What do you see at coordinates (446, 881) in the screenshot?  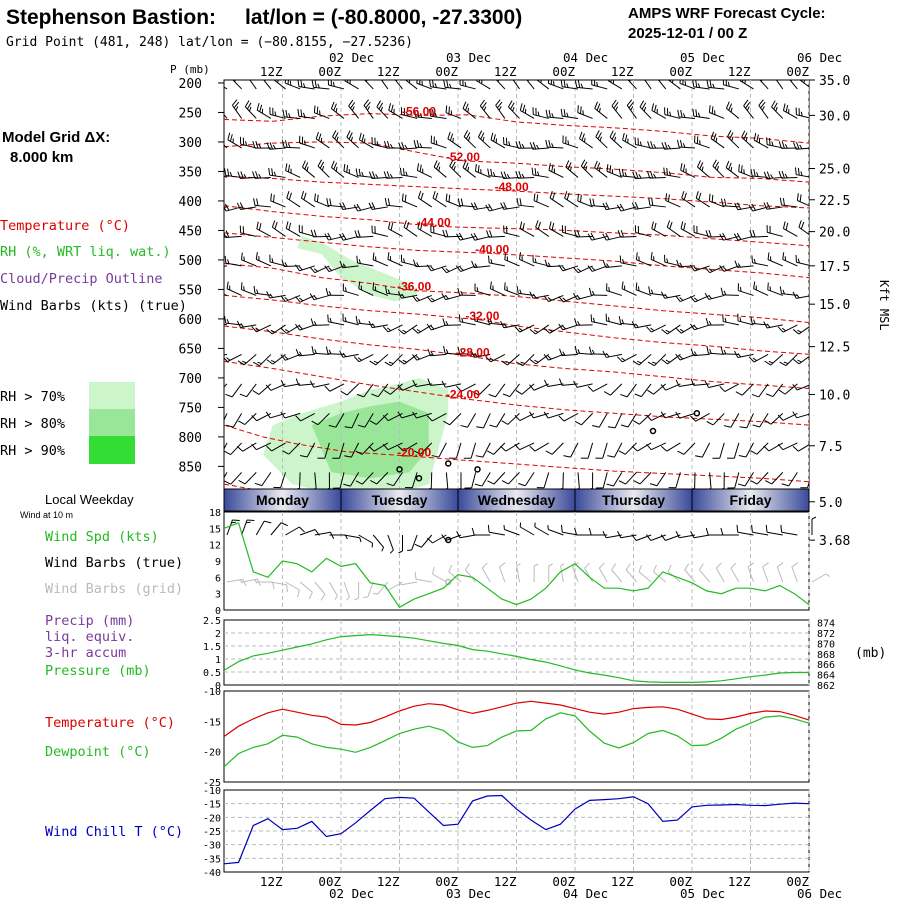 I see `bottom-hour-label: 00Z` at bounding box center [446, 881].